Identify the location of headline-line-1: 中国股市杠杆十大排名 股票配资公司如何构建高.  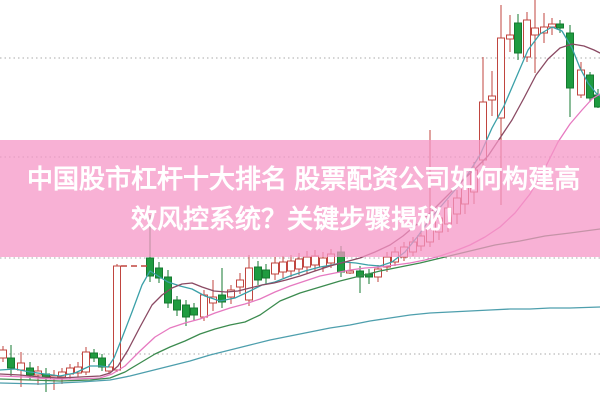
(304, 179).